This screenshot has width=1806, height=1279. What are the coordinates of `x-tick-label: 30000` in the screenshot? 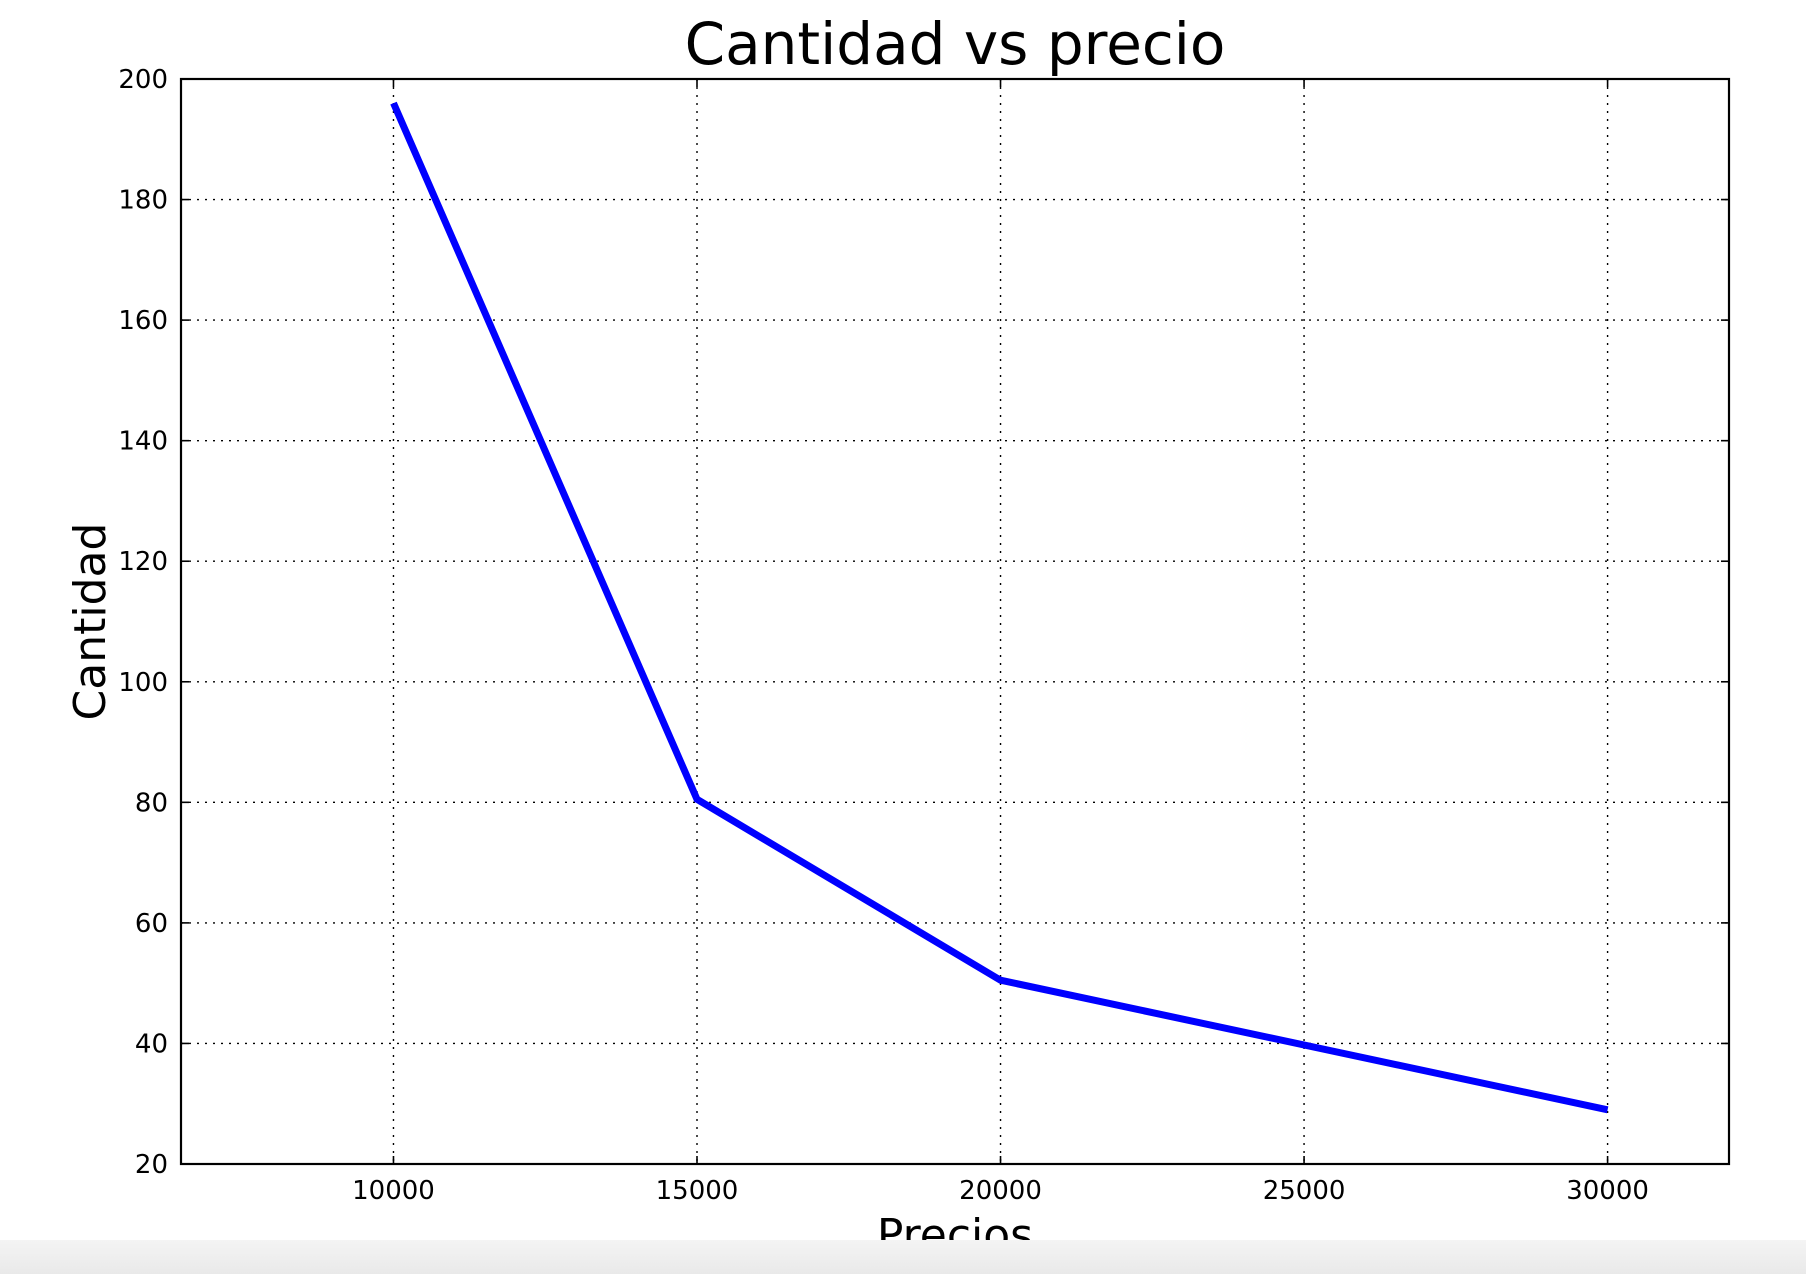 It's located at (1607, 1191).